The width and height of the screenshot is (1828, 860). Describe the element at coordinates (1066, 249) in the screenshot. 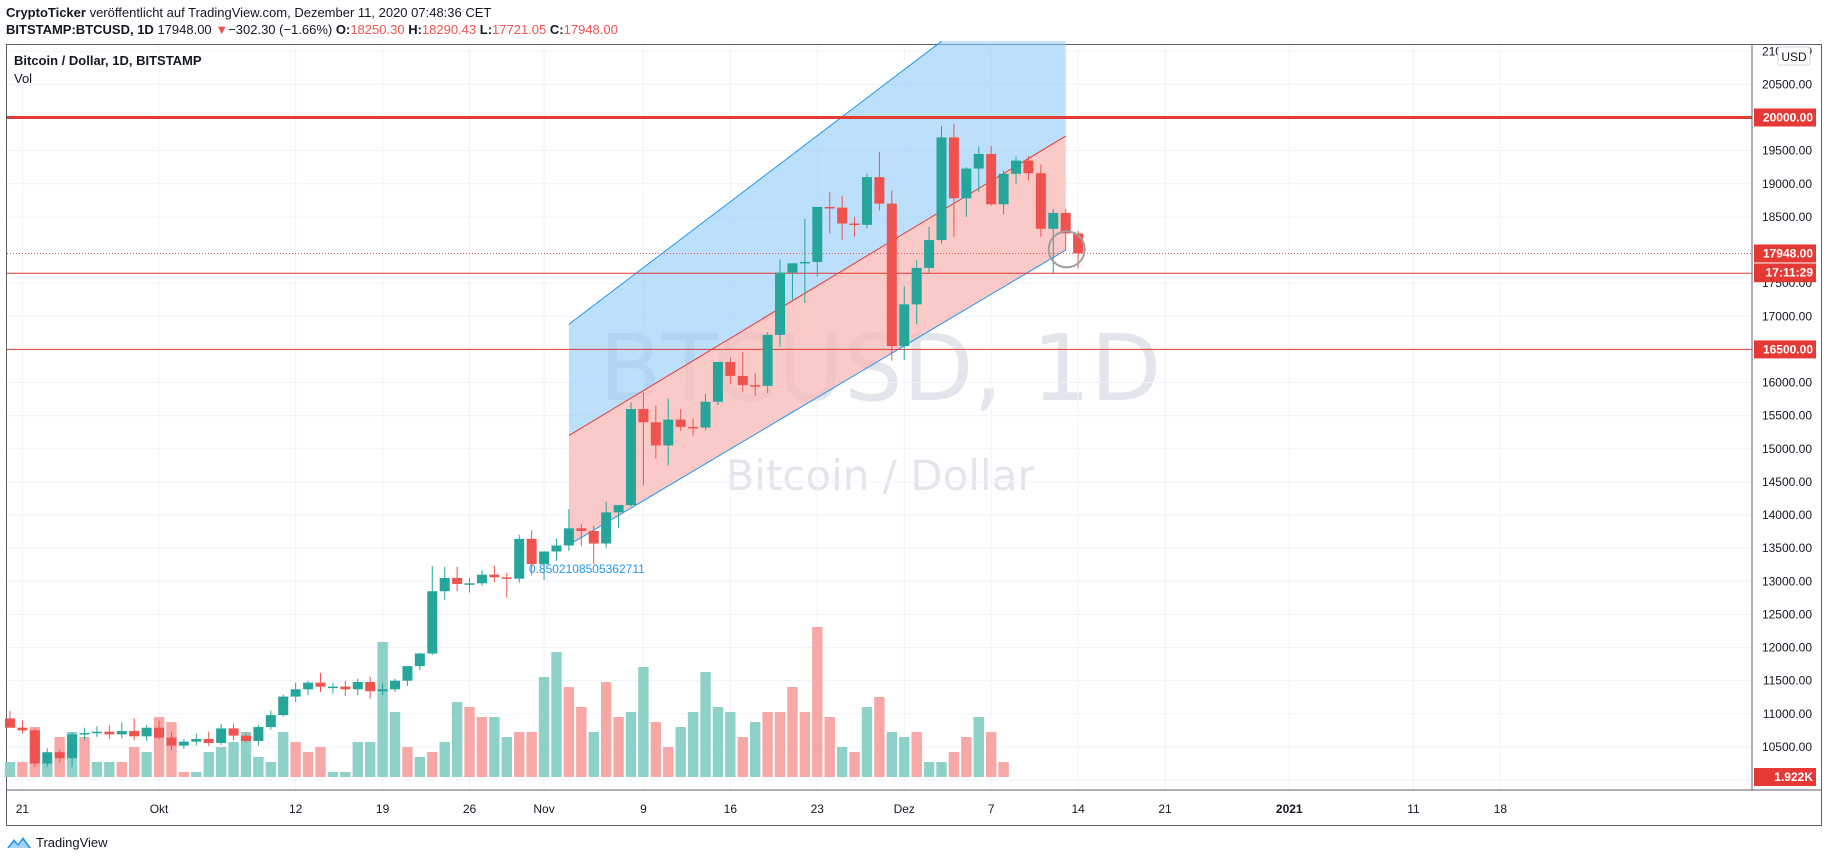

I see `circle-marker` at that location.